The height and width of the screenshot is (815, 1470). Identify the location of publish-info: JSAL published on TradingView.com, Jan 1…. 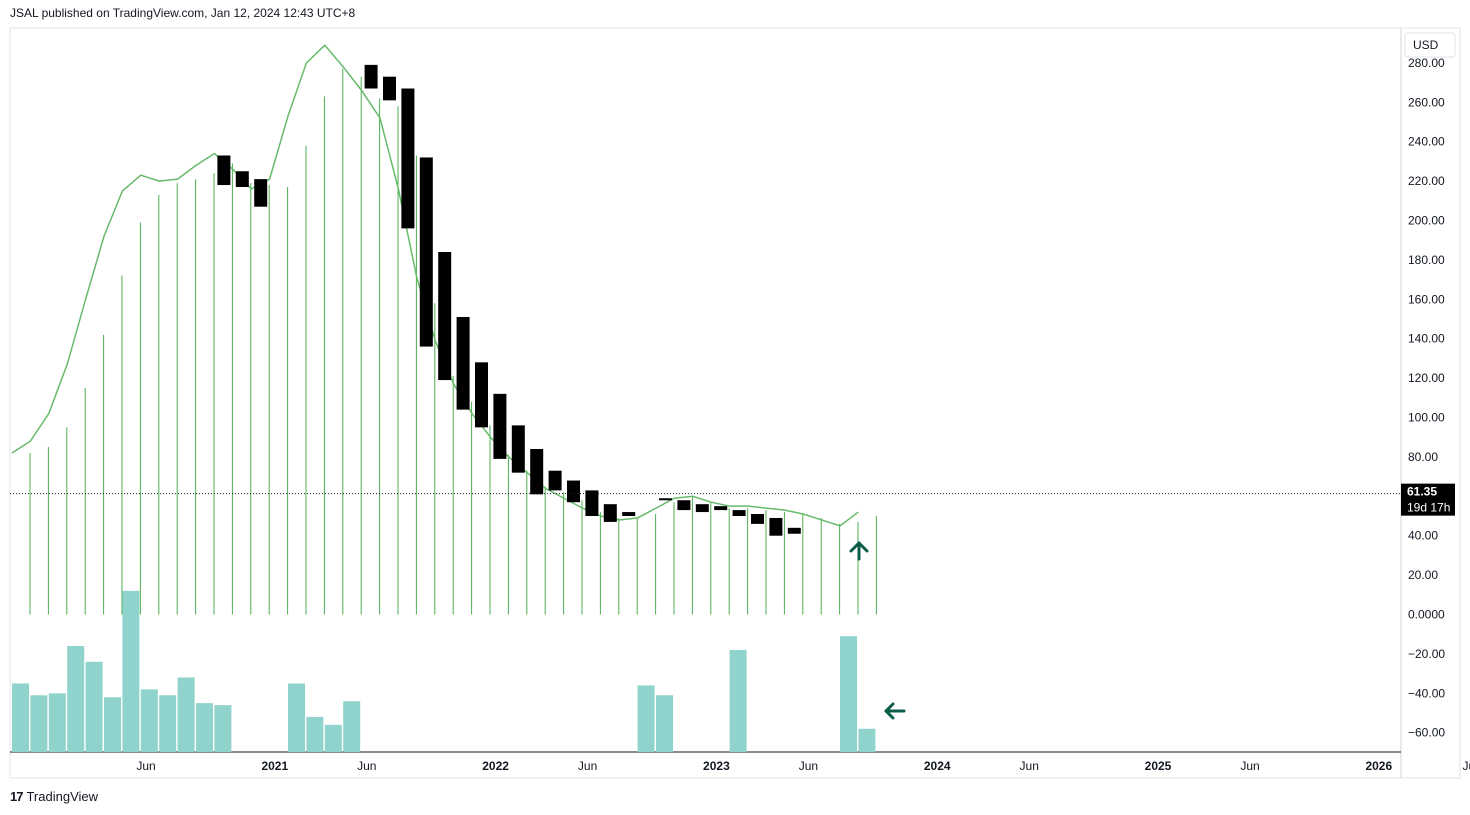
(183, 13).